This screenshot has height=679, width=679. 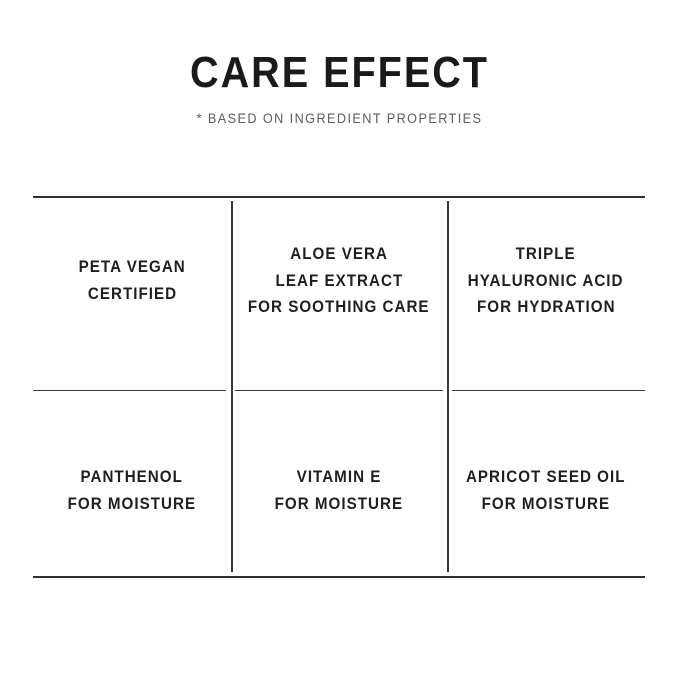 What do you see at coordinates (339, 307) in the screenshot?
I see `cell-line: FOR SOOTHING CARE` at bounding box center [339, 307].